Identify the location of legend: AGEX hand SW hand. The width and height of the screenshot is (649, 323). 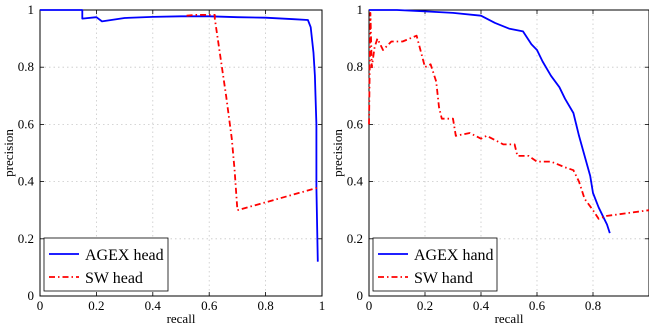
(435, 264).